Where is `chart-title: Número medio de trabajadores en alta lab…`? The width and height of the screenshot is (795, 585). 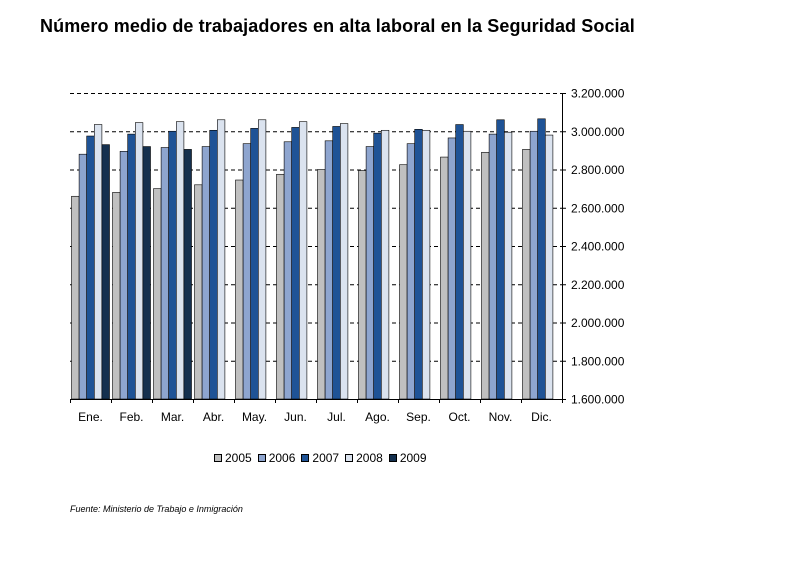
chart-title: Número medio de trabajadores en alta lab… is located at coordinates (337, 26).